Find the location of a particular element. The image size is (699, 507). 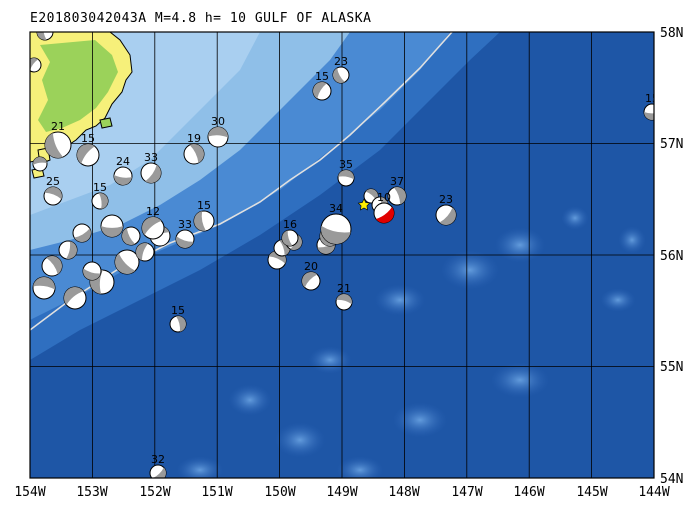

lon-label-153w: 153W is located at coordinates (91, 492).